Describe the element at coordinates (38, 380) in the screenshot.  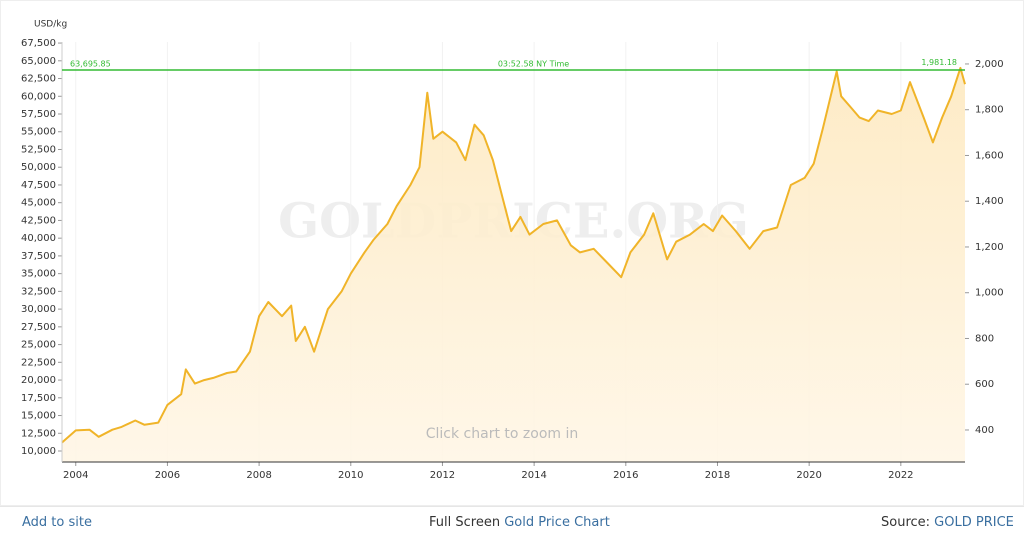
I see `y-tick-label: 20,000` at that location.